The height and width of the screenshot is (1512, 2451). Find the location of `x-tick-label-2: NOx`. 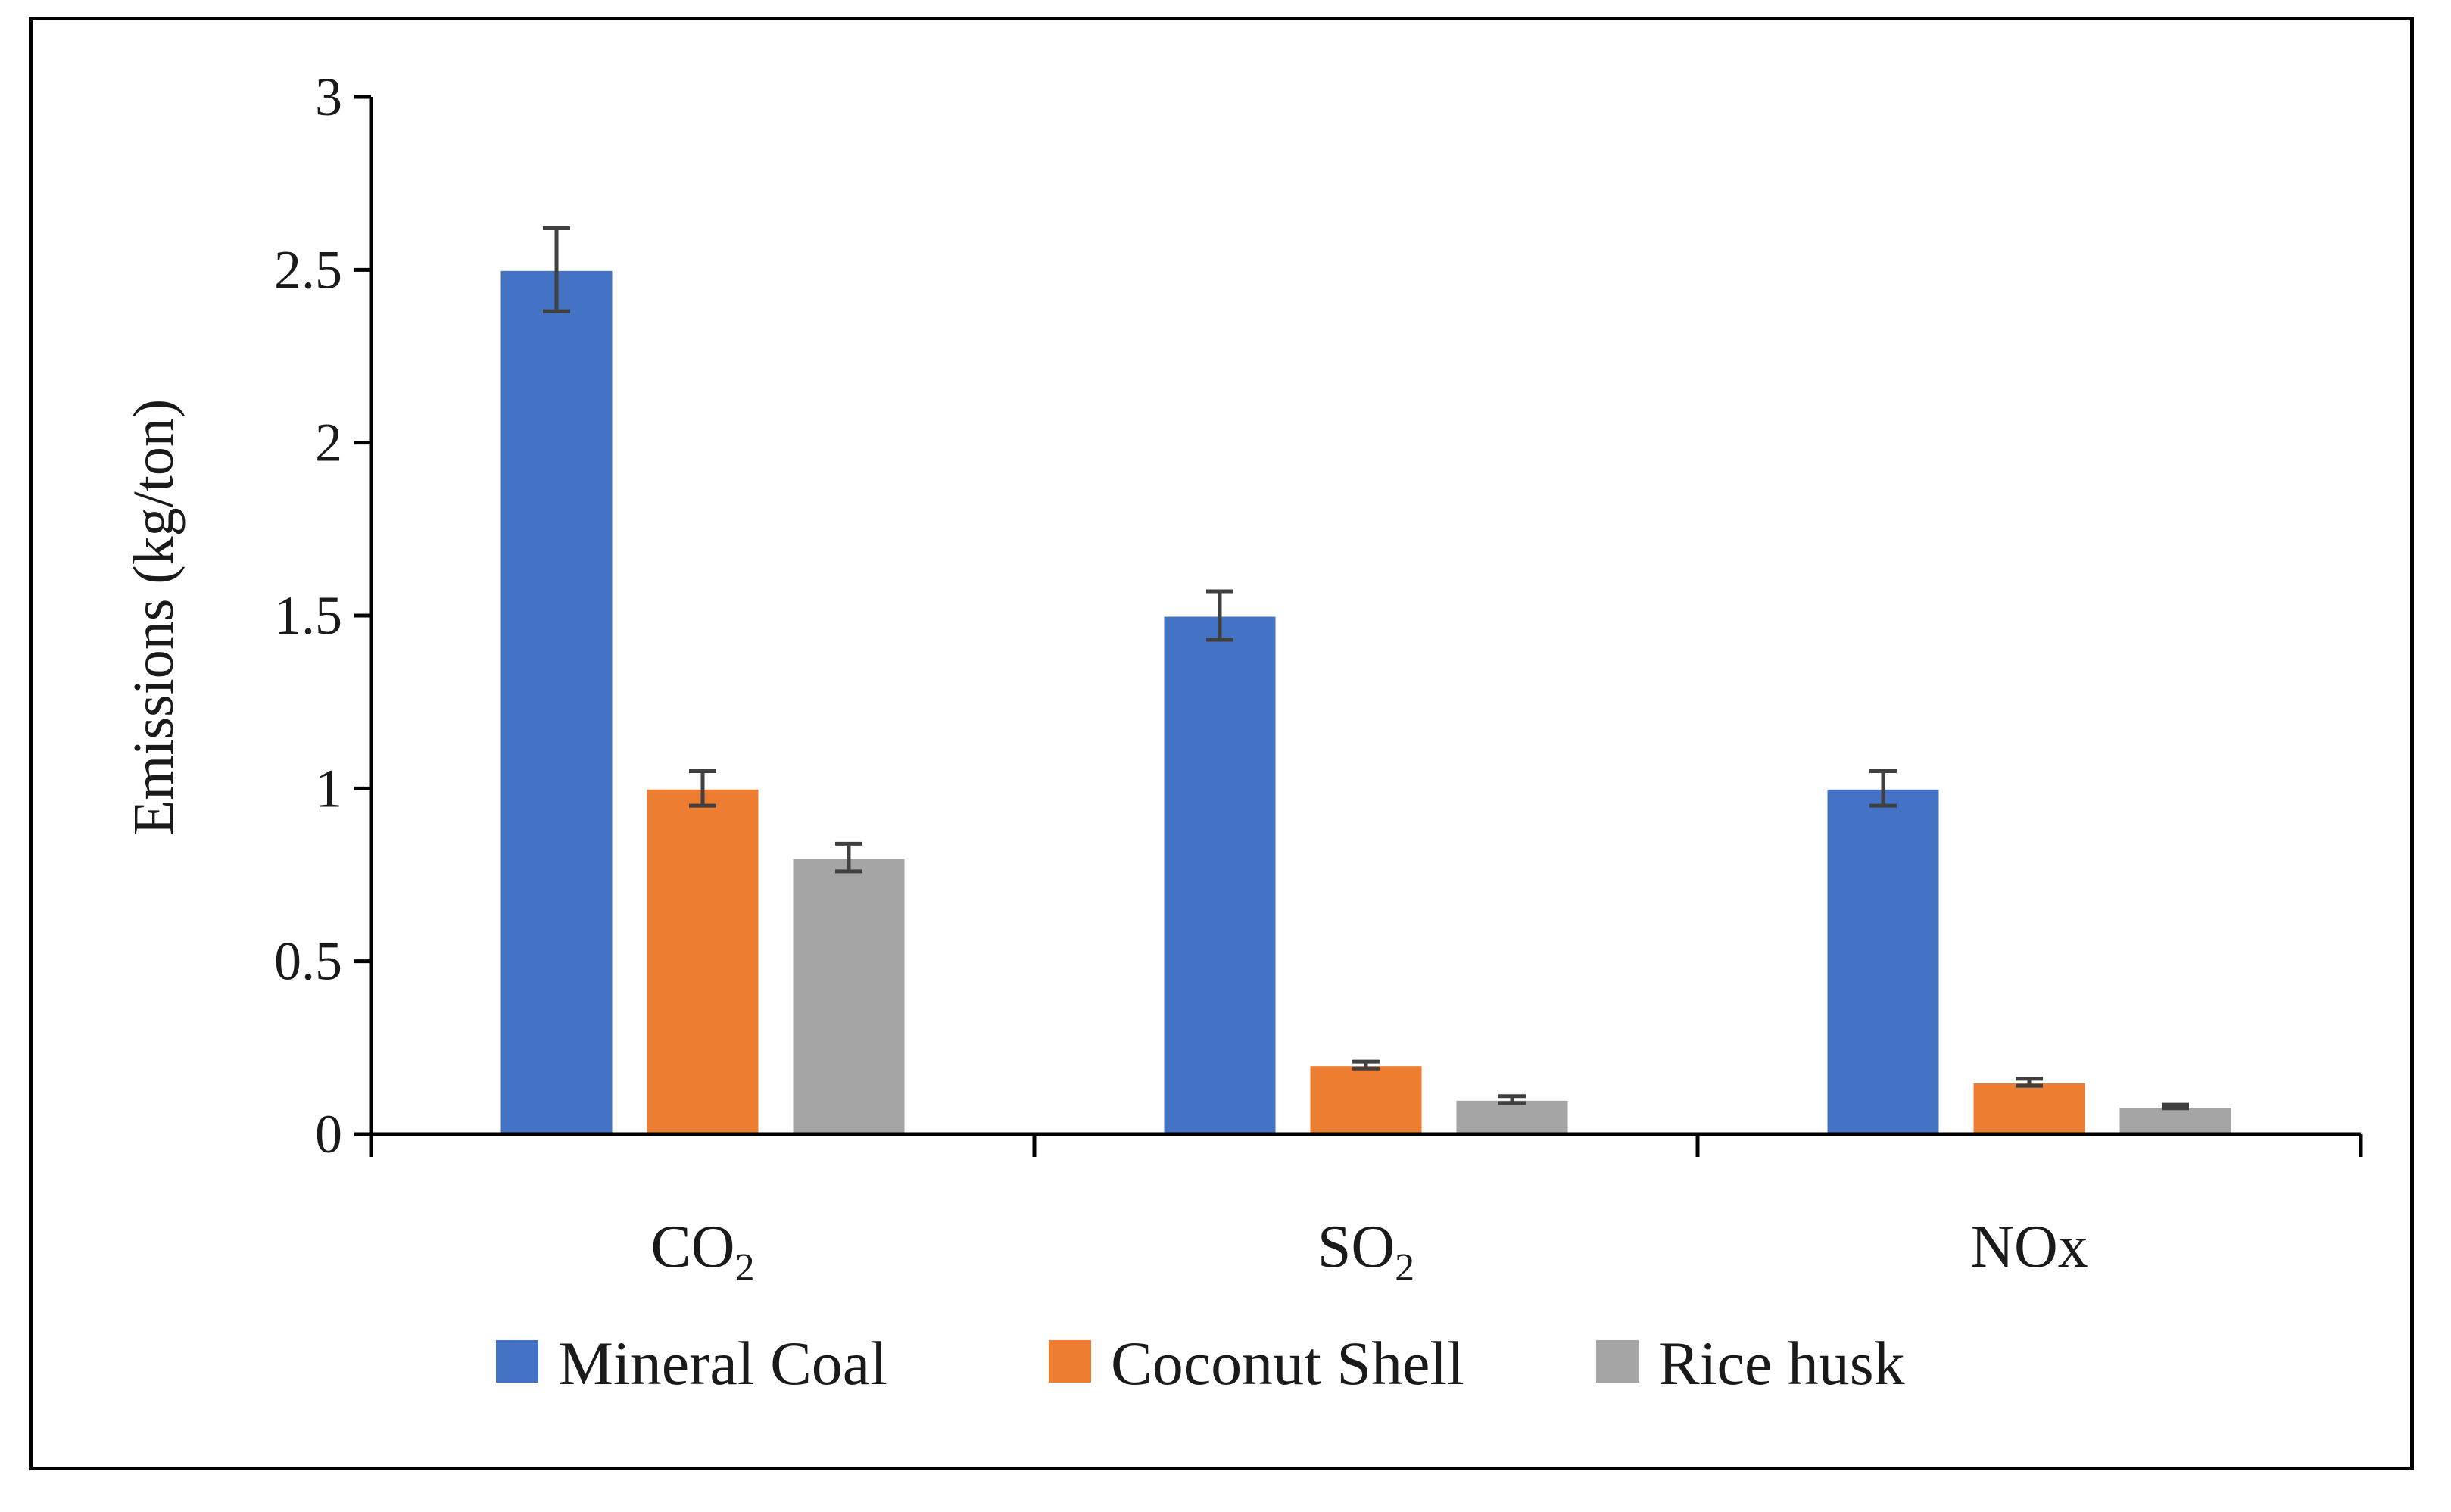

x-tick-label-2: NOx is located at coordinates (2029, 1247).